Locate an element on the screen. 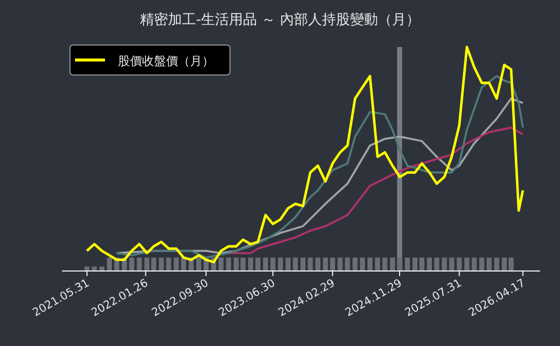  chart-title: 精密加工-生活用品 ～ 內部人持股變動（月） is located at coordinates (280, 20).